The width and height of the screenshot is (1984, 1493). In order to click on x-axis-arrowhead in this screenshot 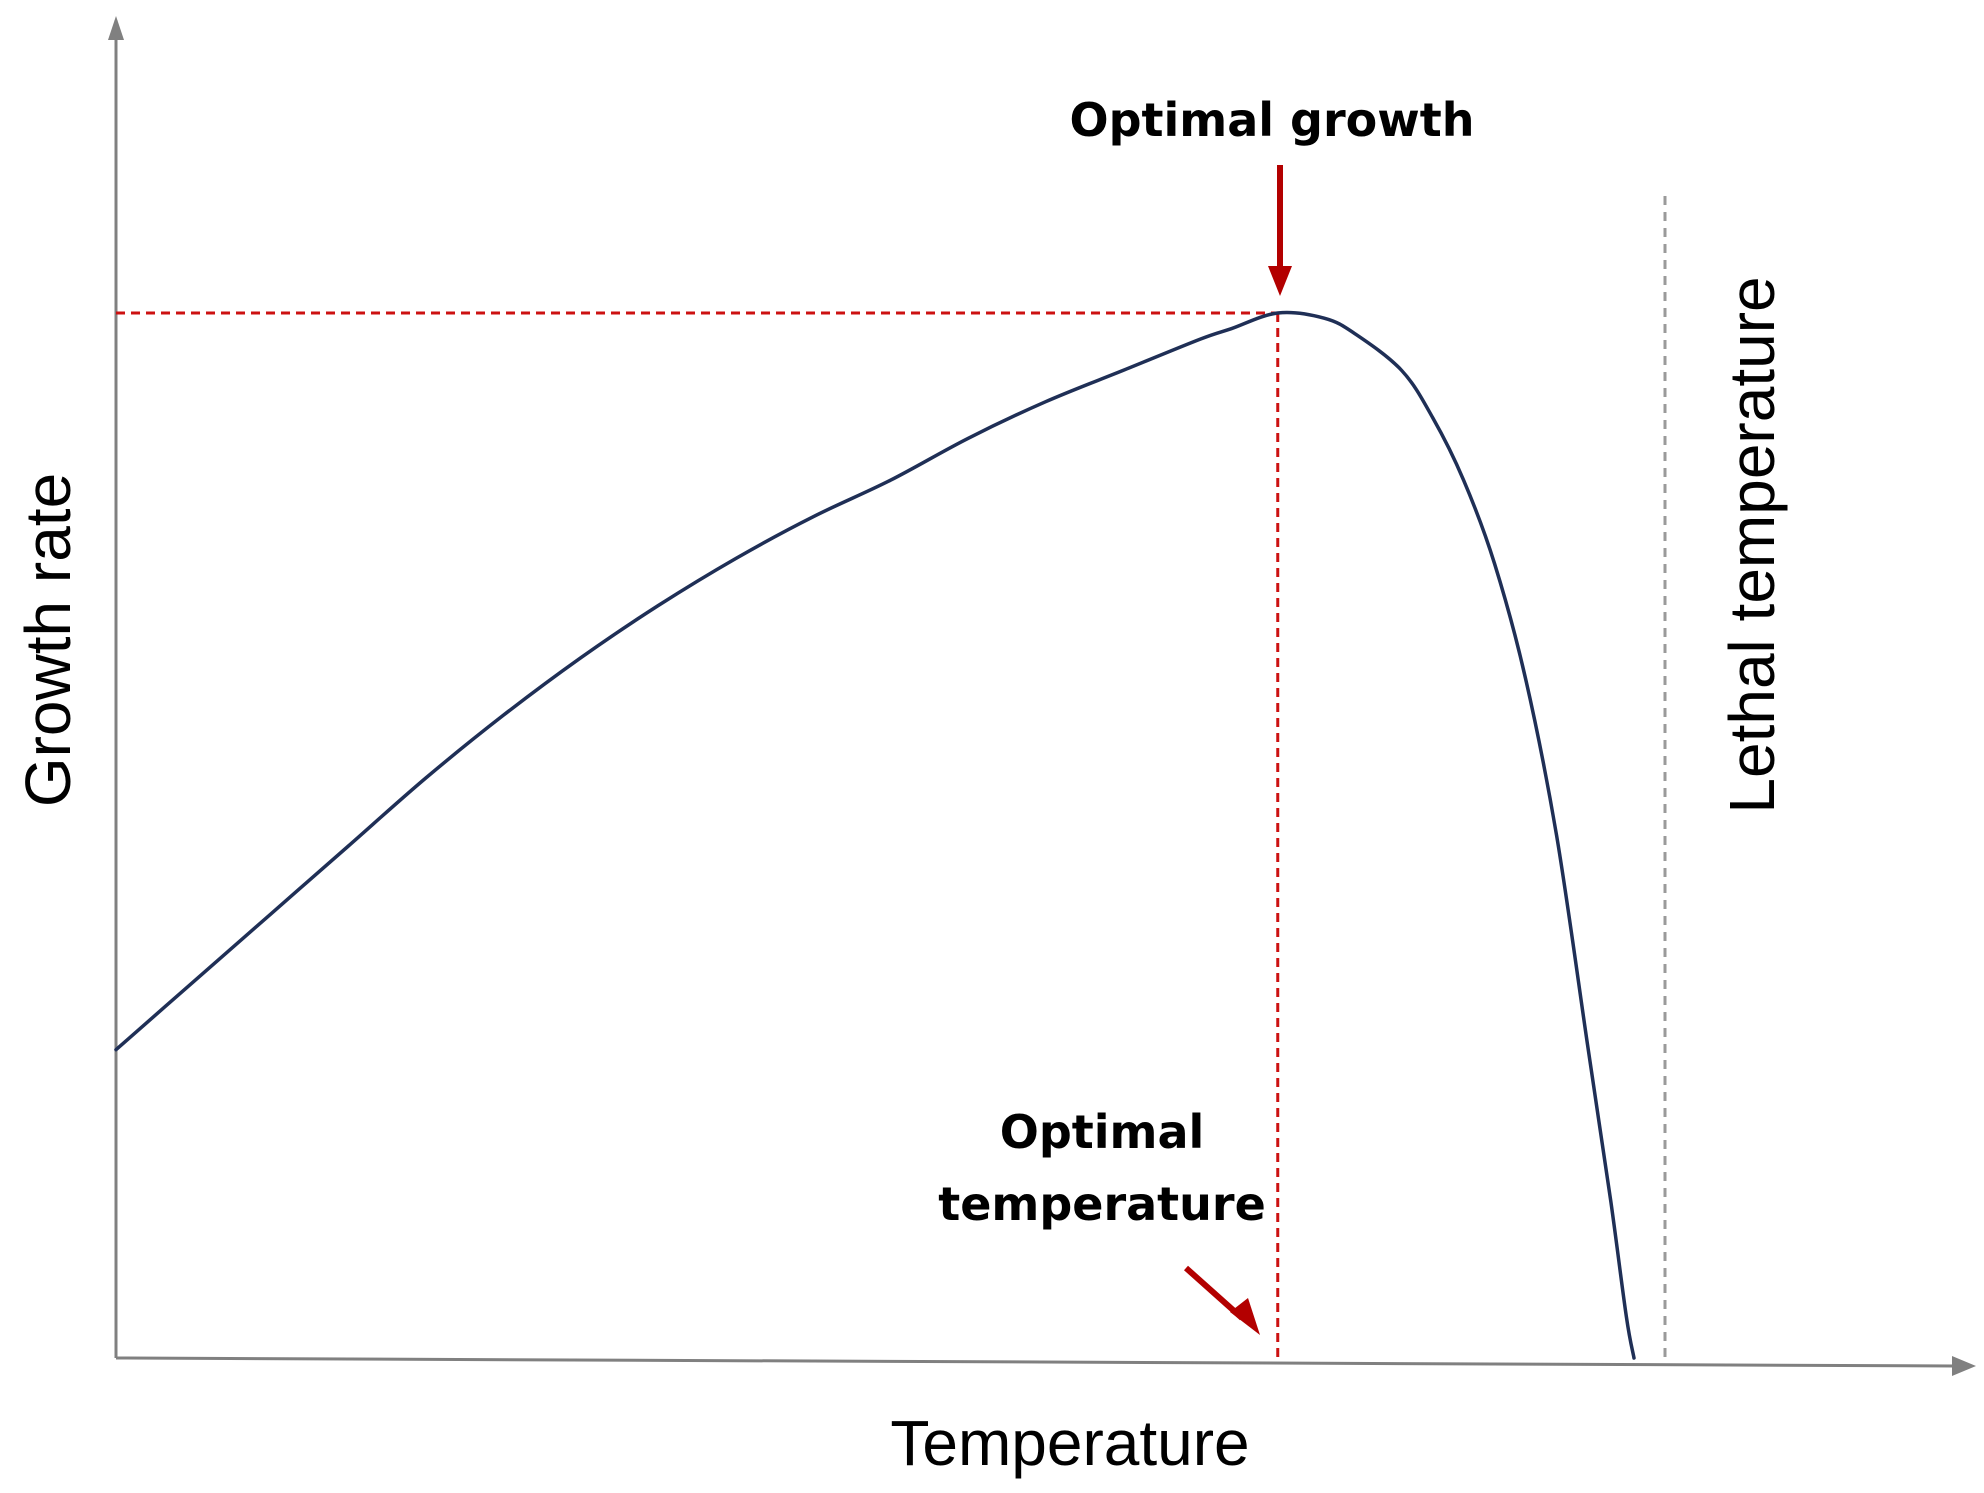, I will do `click(1964, 1366)`.